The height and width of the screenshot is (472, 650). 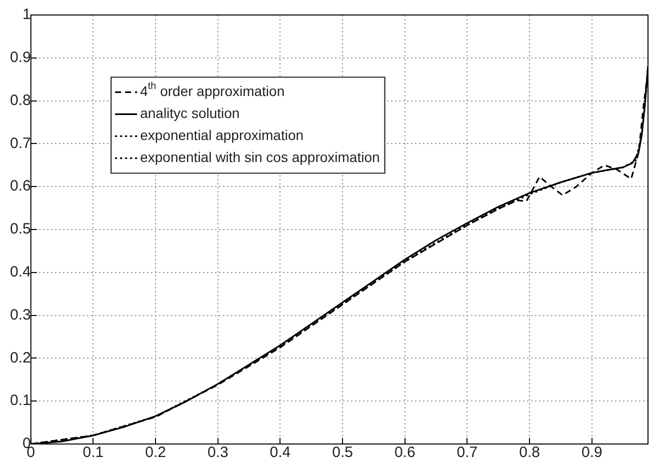 What do you see at coordinates (280, 453) in the screenshot?
I see `x-tick-label: 0.4` at bounding box center [280, 453].